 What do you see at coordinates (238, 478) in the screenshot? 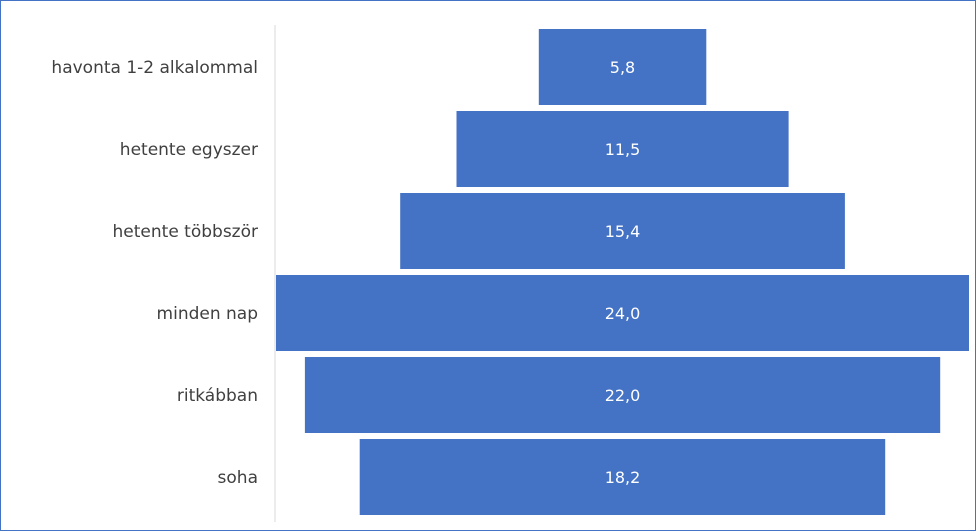
I see `category-label: soha` at bounding box center [238, 478].